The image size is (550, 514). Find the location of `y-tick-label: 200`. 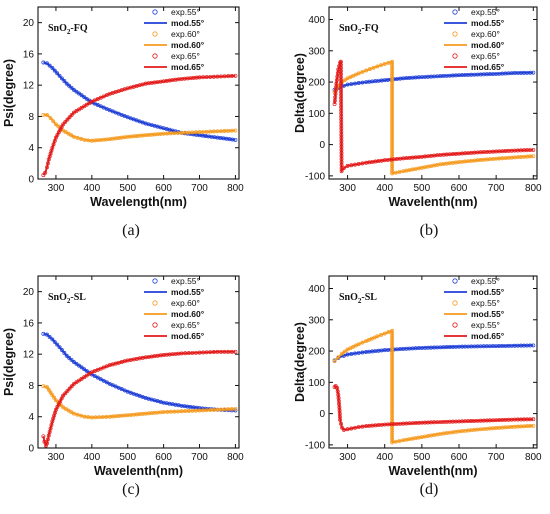

y-tick-label: 200 is located at coordinates (316, 352).